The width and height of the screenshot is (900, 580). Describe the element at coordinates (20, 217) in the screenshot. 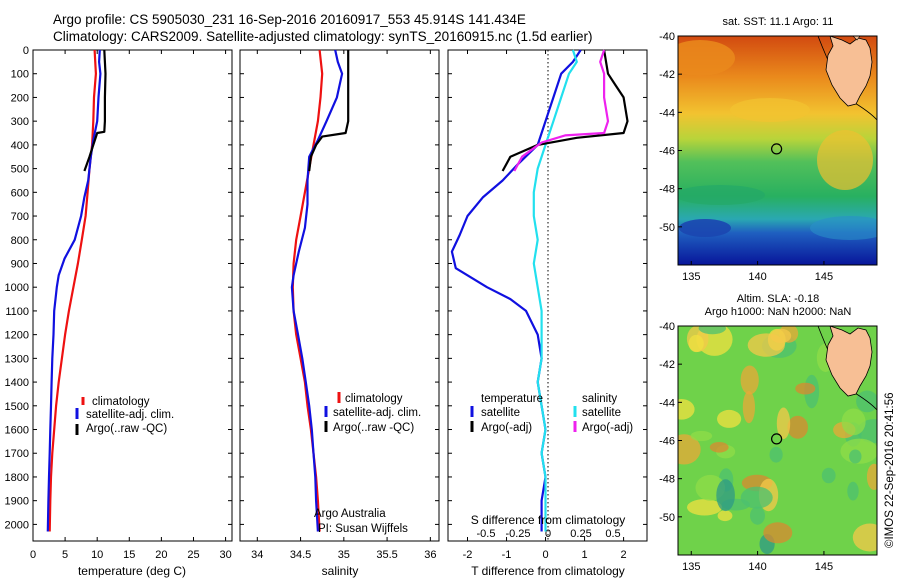

I see `depth-tick-label: 700` at that location.